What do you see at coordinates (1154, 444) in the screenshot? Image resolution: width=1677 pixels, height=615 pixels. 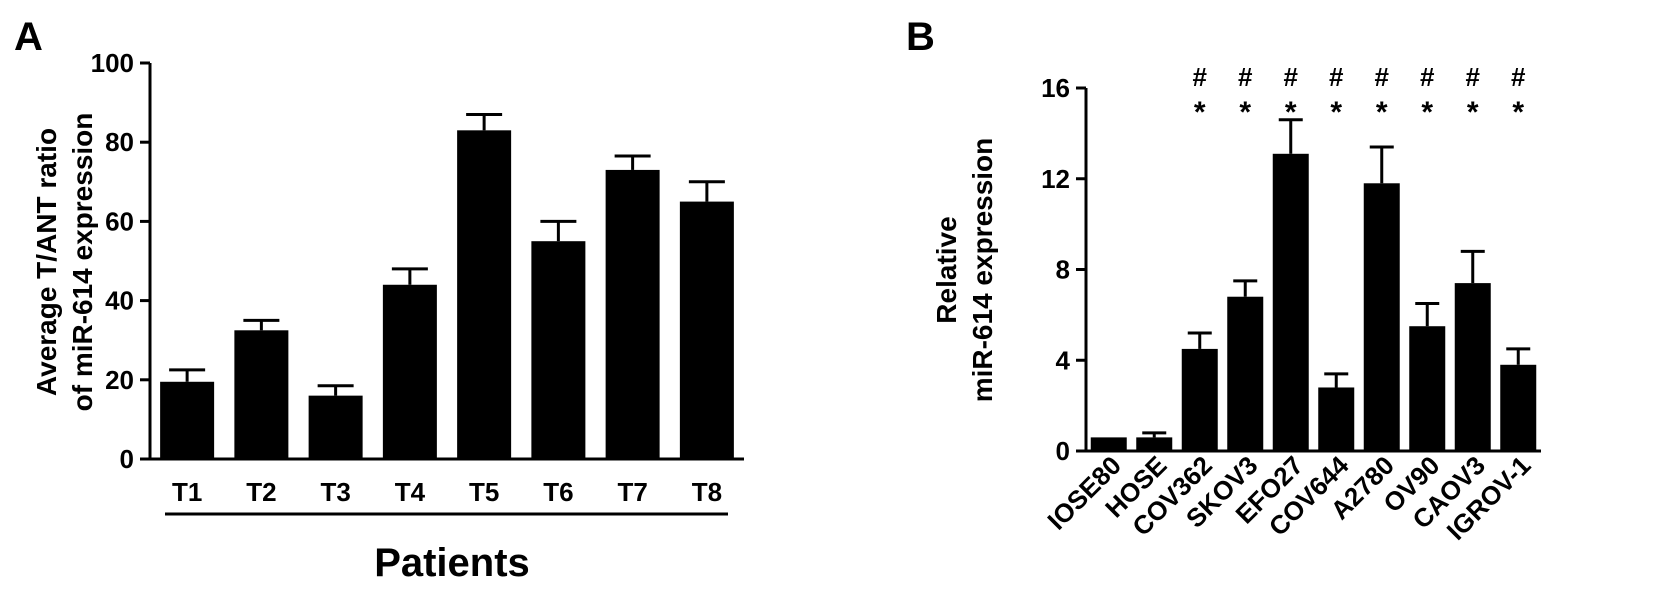 I see `bar-HOSE` at bounding box center [1154, 444].